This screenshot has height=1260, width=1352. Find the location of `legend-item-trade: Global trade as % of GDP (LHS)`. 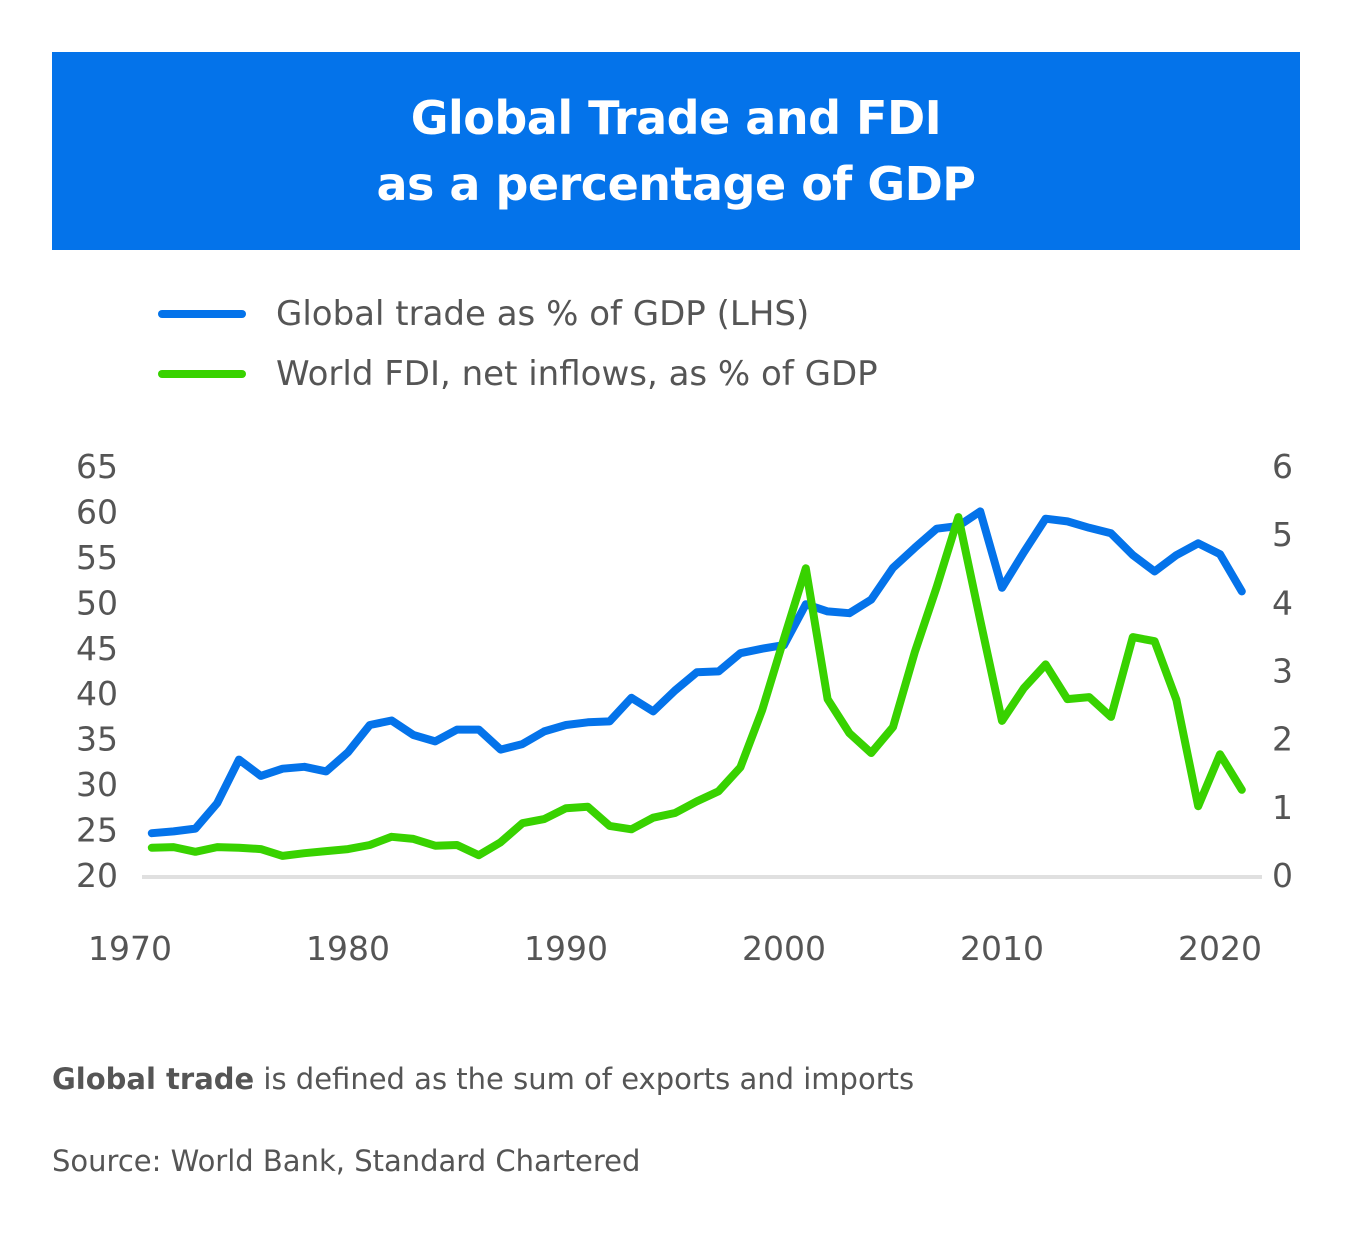

legend-item-trade: Global trade as % of GDP (LHS) is located at coordinates (483, 314).